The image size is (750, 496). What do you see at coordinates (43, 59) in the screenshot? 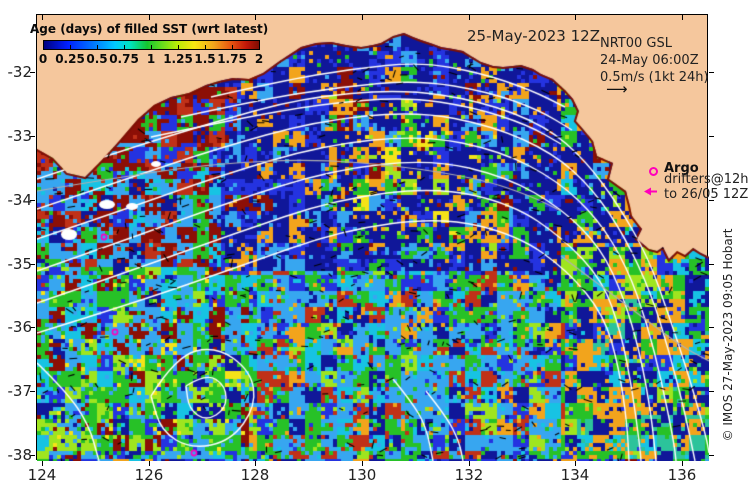
I see `colorbar-tick-label: 0` at bounding box center [43, 59].